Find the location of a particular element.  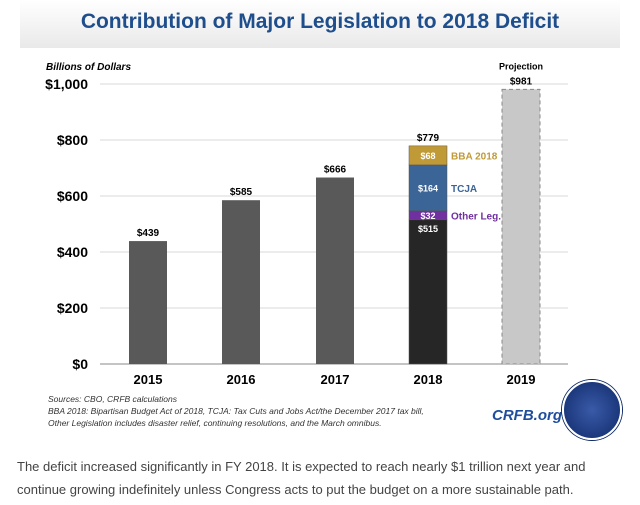

bar-projection is located at coordinates (521, 226).